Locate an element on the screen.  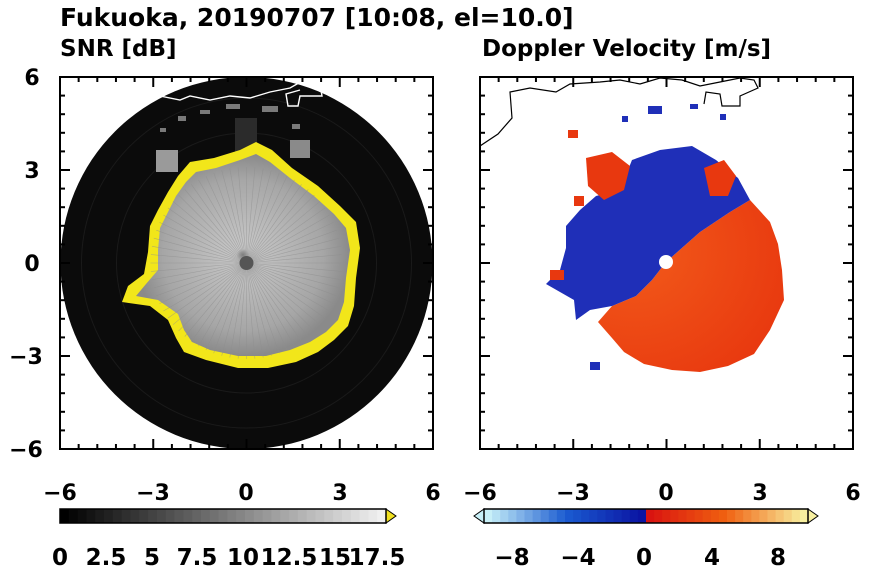
snr-radar-site is located at coordinates (246, 263).